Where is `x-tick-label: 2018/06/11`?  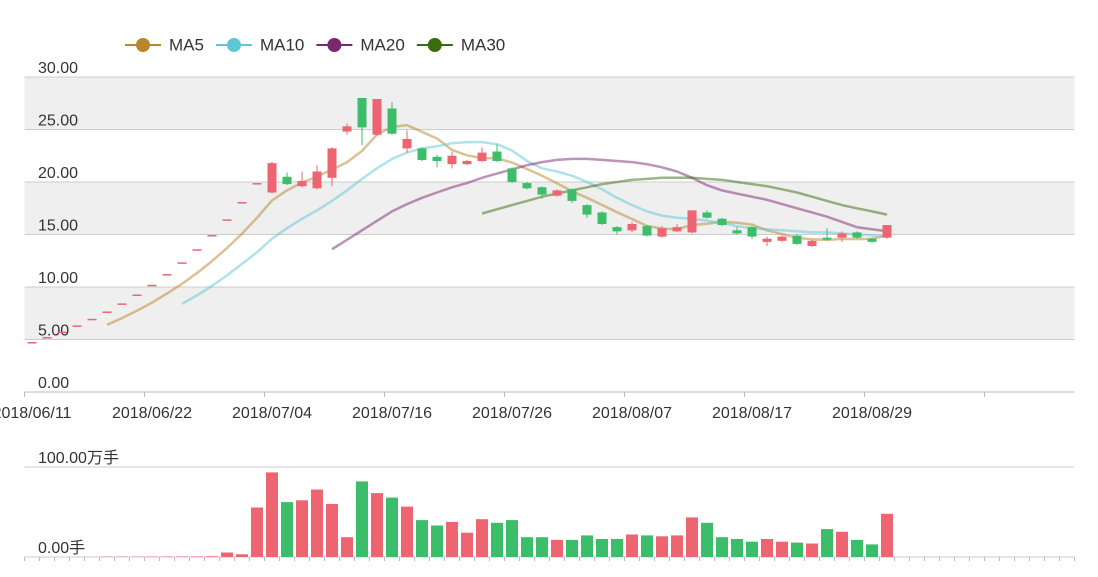
x-tick-label: 2018/06/11 is located at coordinates (36, 413).